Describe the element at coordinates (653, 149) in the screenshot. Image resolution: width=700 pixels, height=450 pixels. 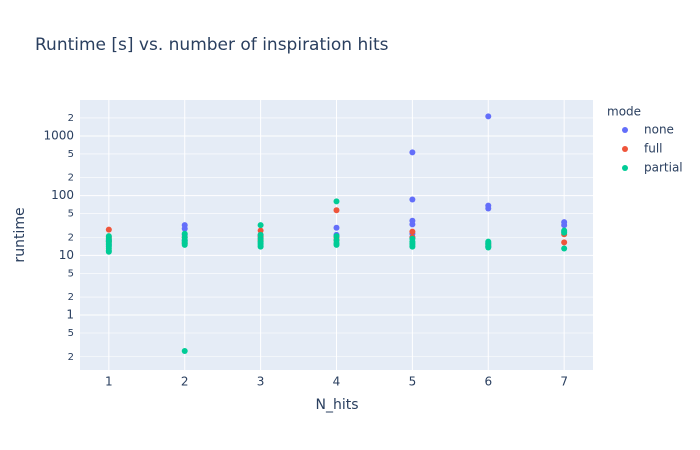
I see `legend-label: full` at that location.